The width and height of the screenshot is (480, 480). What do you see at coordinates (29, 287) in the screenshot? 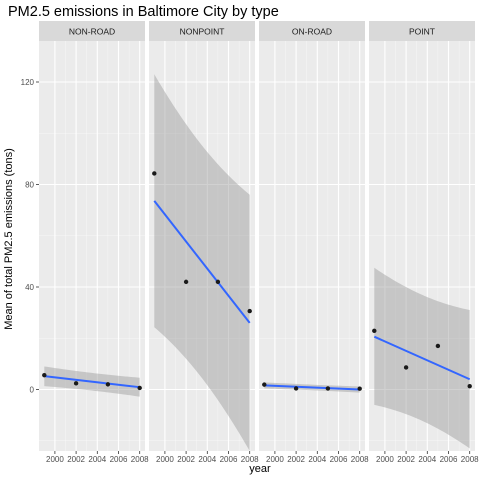
I see `y-tick-label: 40` at bounding box center [29, 287].